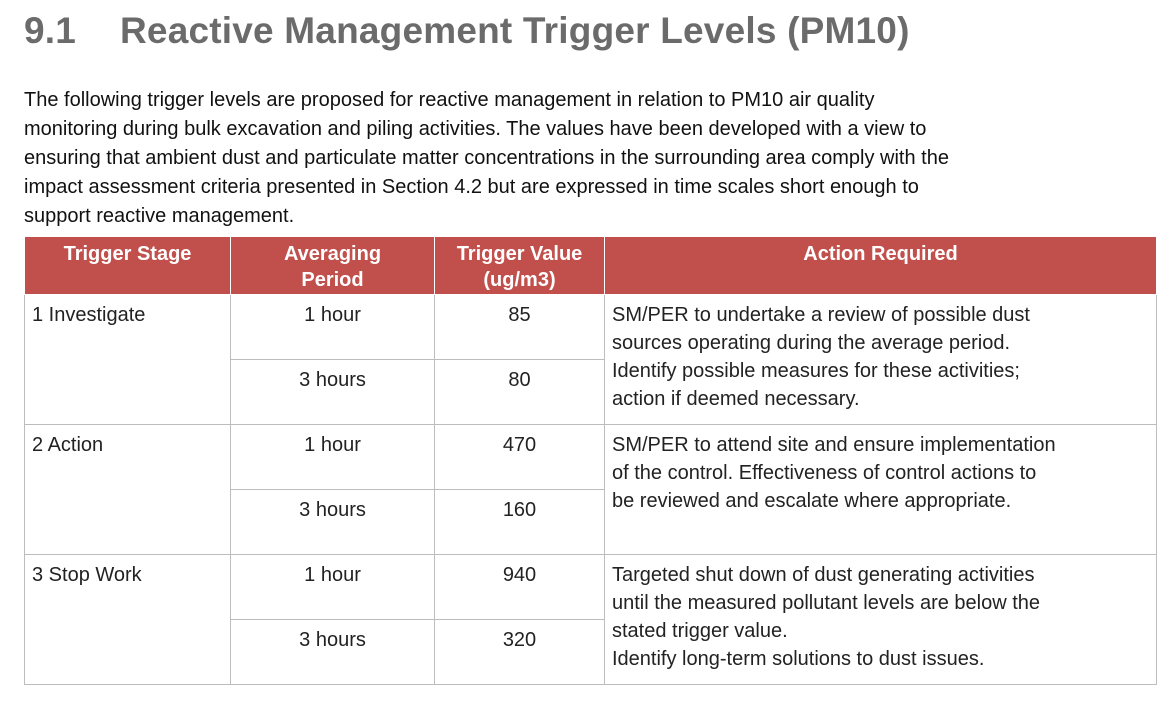  What do you see at coordinates (519, 392) in the screenshot?
I see `value-cell: 80` at bounding box center [519, 392].